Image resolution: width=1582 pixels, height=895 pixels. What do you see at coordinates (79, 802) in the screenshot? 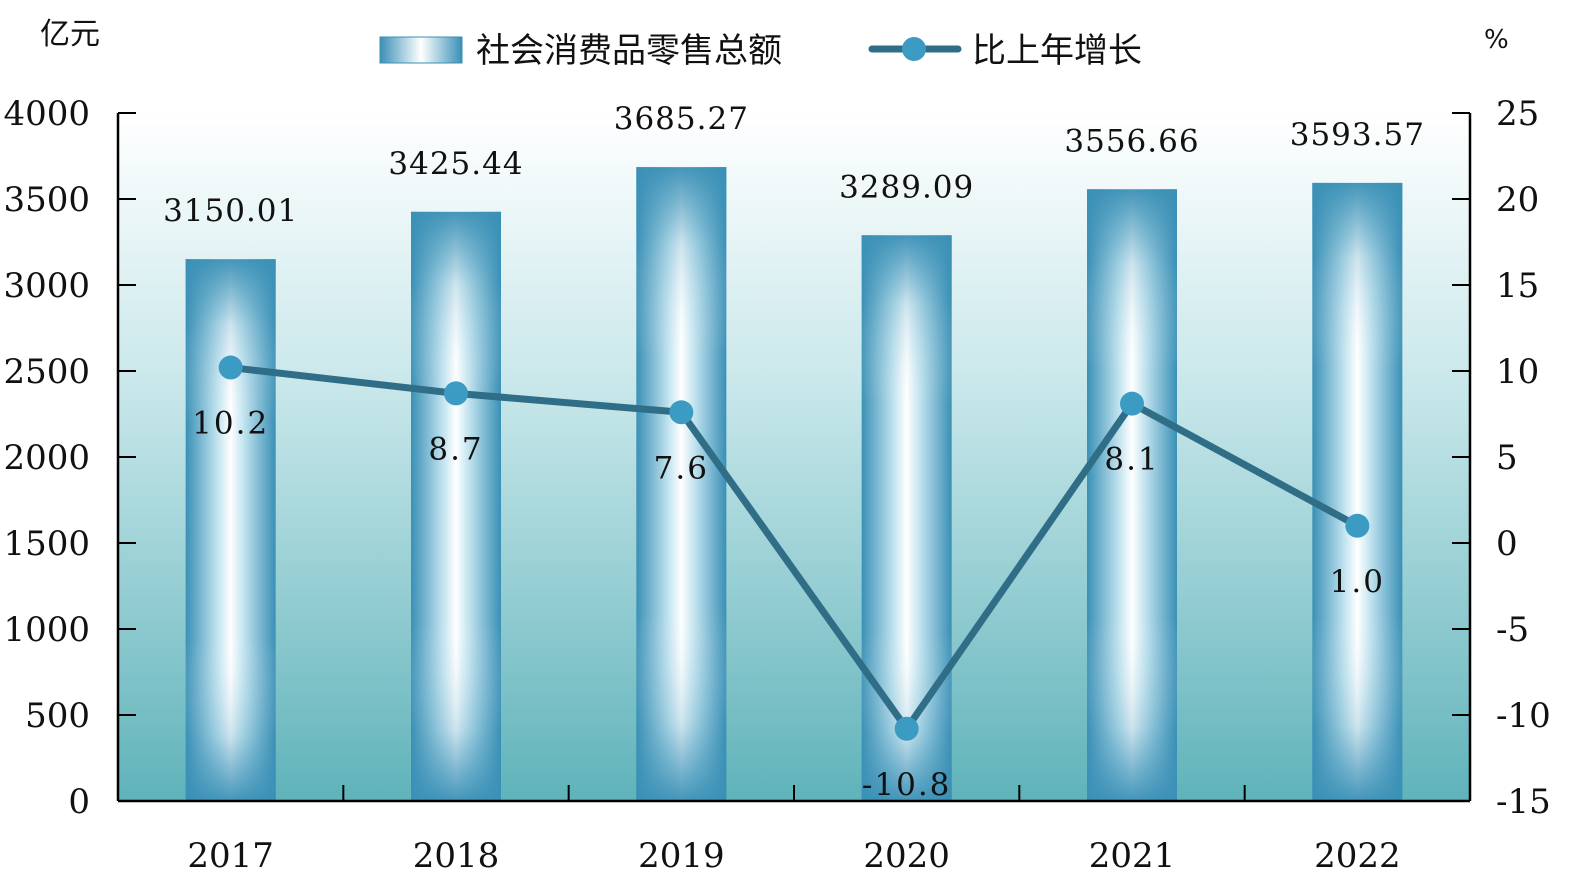
I see `left-tick-label: 0` at bounding box center [79, 802].